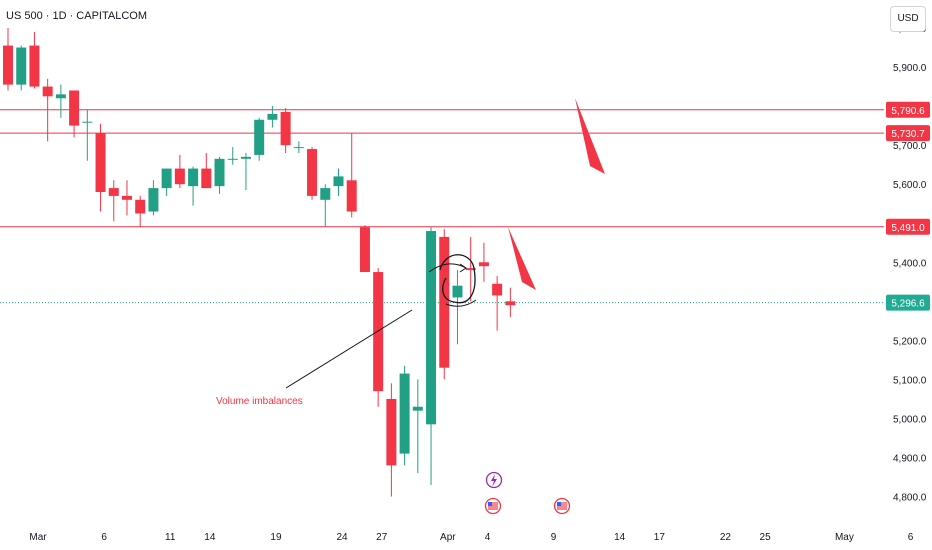 The width and height of the screenshot is (932, 550). I want to click on us-flag-canton, so click(559, 504).